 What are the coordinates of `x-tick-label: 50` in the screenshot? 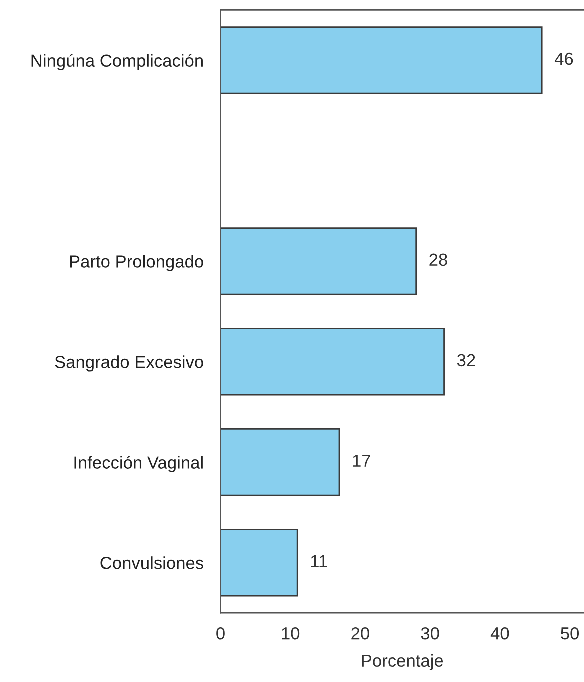 It's located at (570, 633).